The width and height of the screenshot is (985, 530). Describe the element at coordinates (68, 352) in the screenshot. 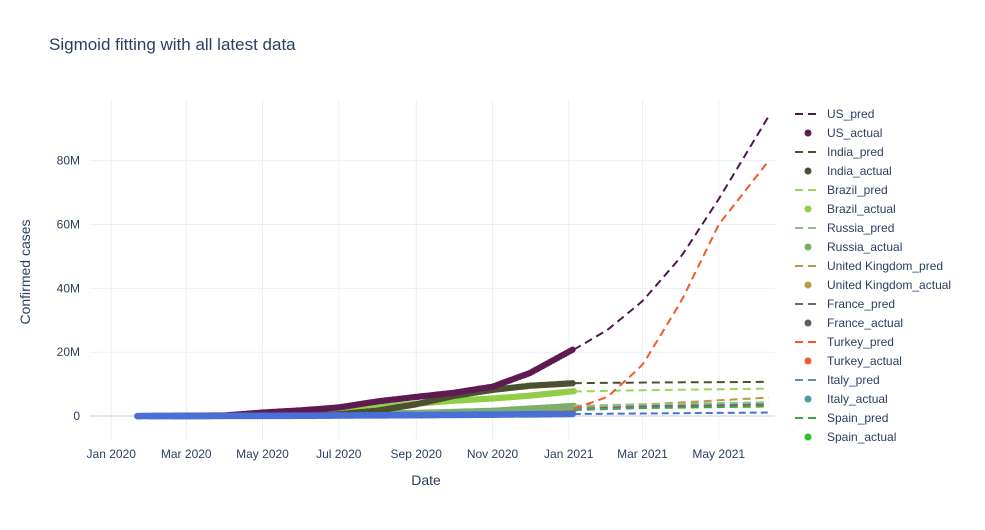

I see `y-tick-label: 20M` at that location.